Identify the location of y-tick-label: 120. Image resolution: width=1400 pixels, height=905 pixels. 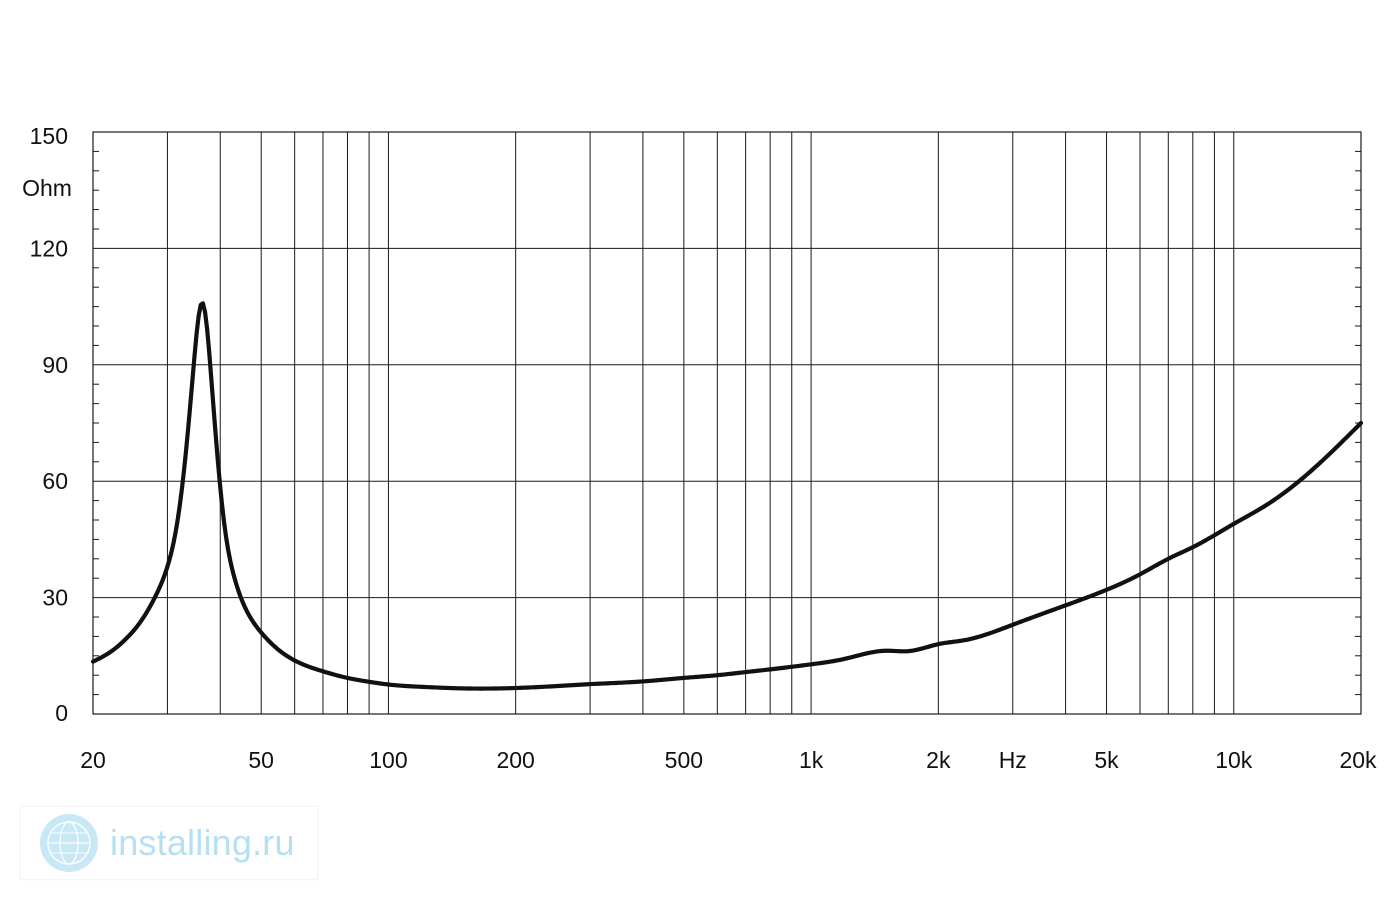
(49, 248).